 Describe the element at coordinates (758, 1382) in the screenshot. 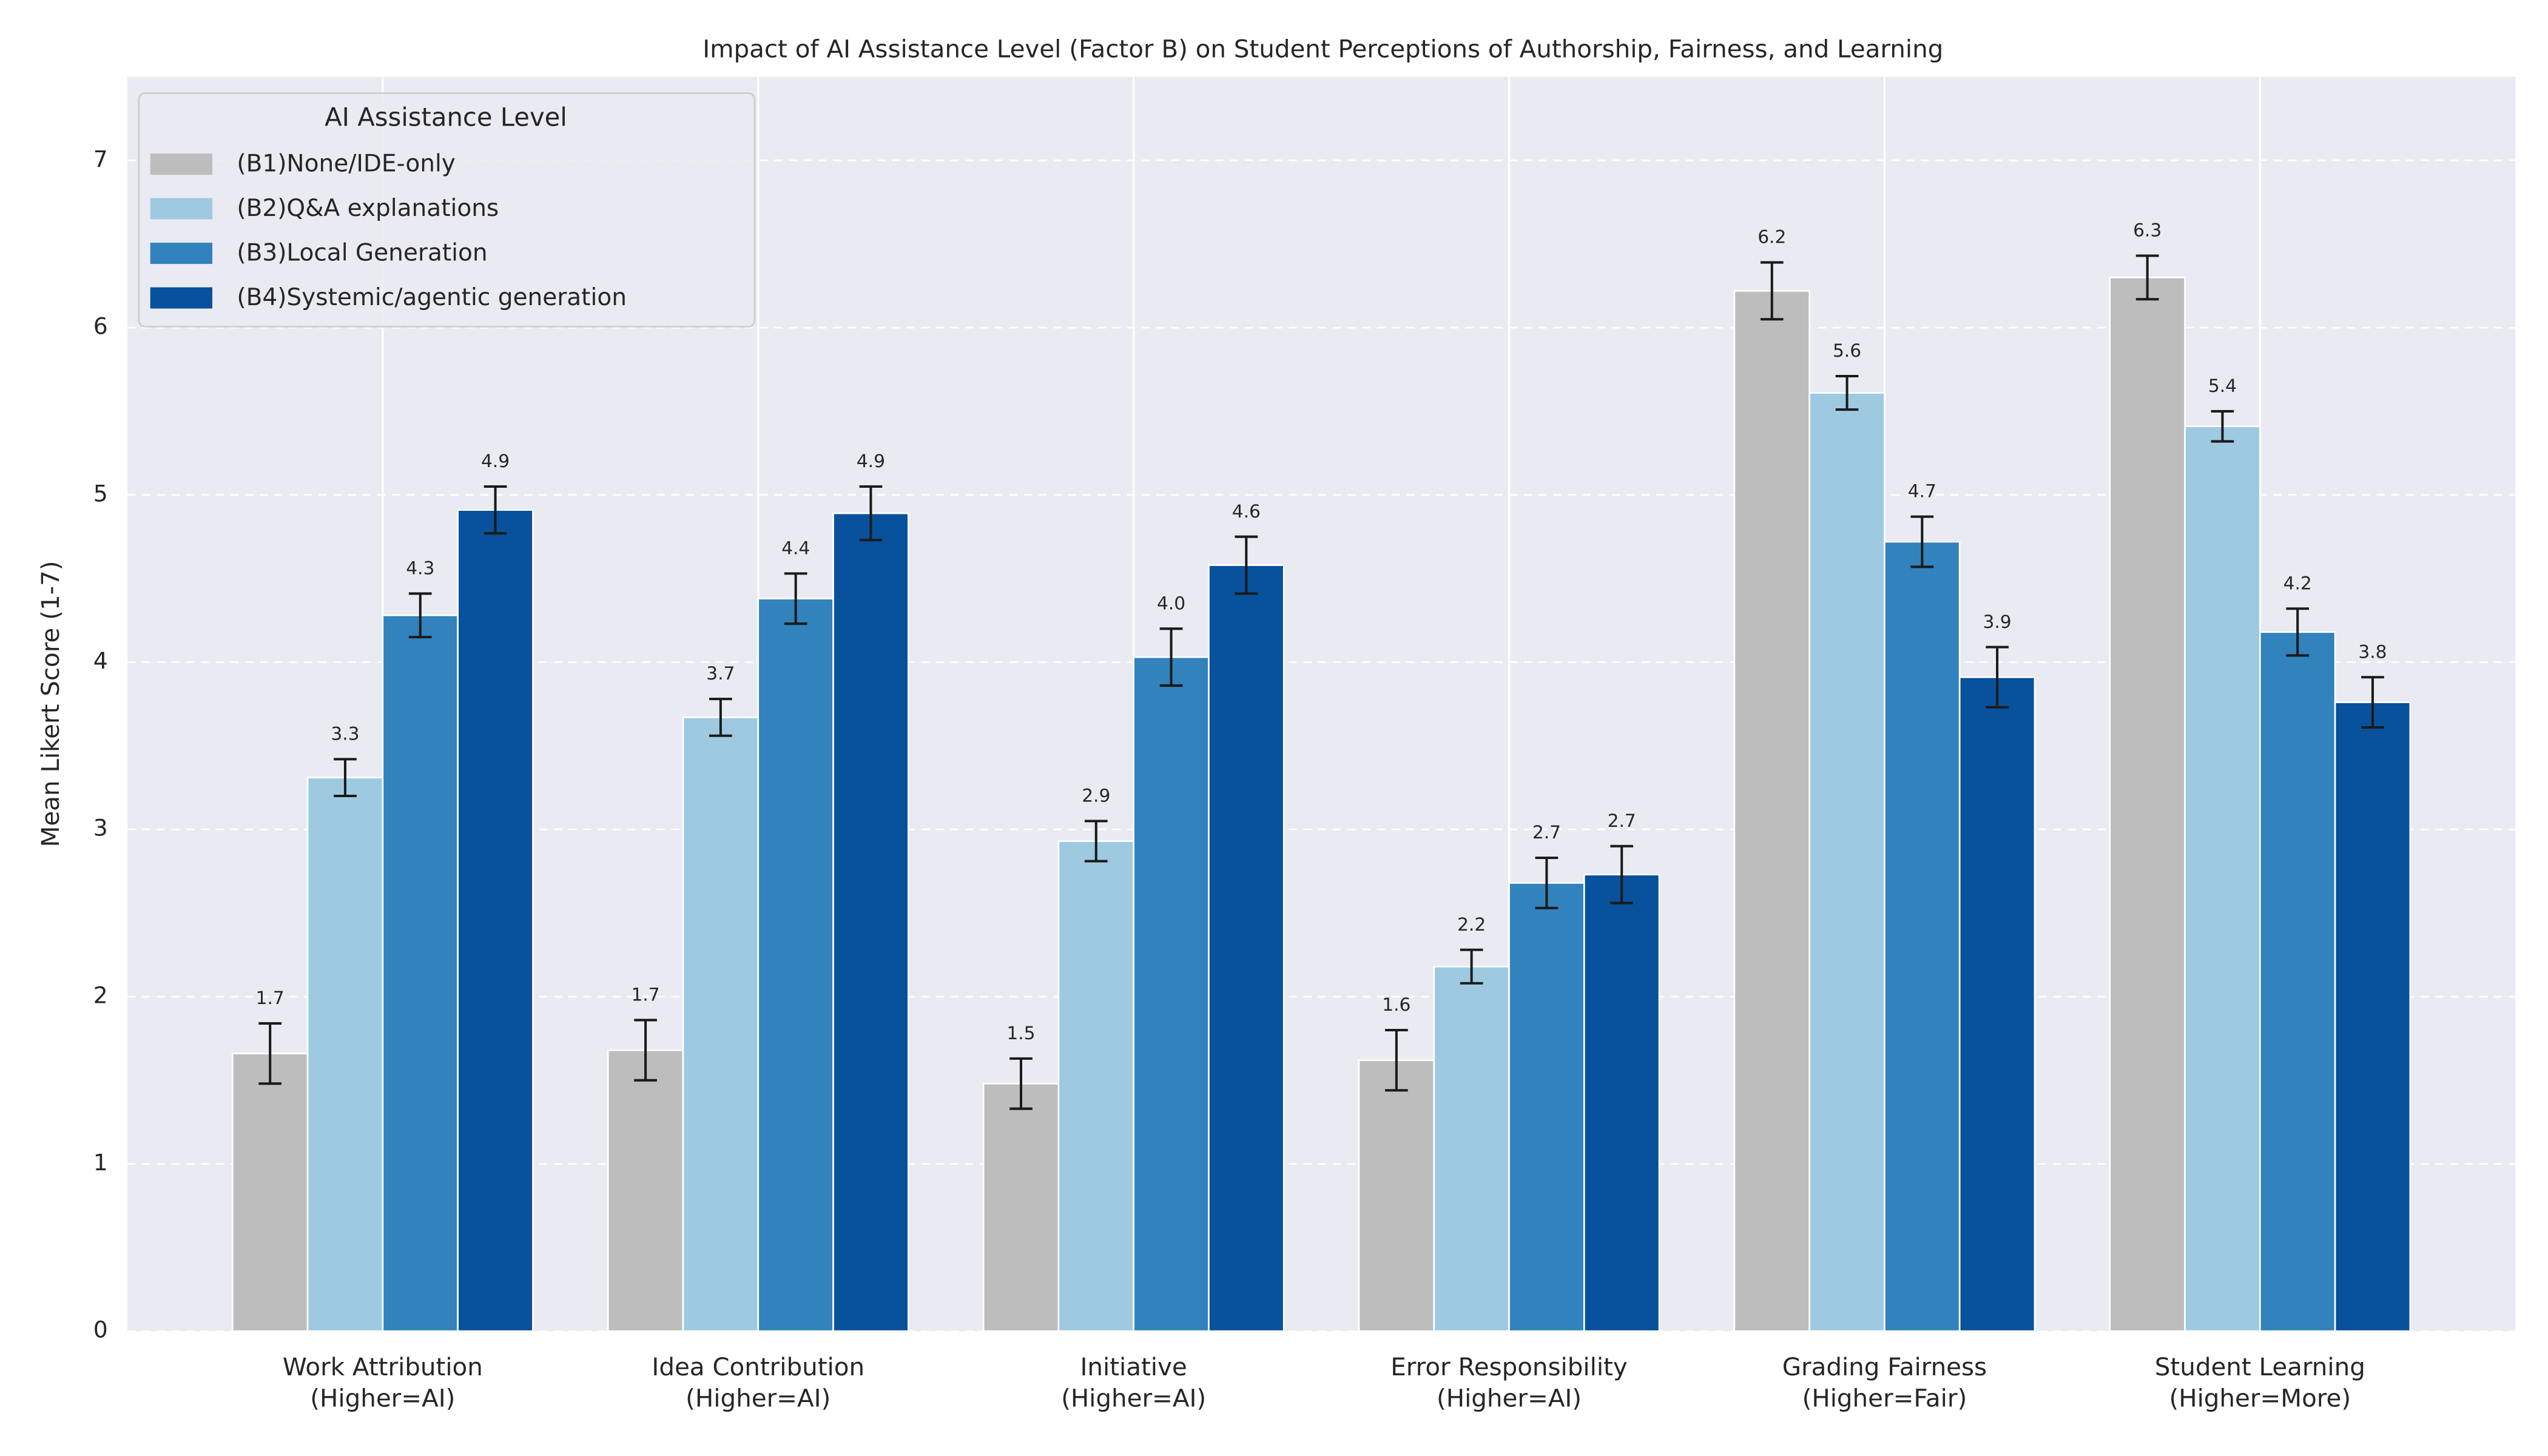

I see `x-tick-label: Idea Contribution (Higher=AI)` at that location.